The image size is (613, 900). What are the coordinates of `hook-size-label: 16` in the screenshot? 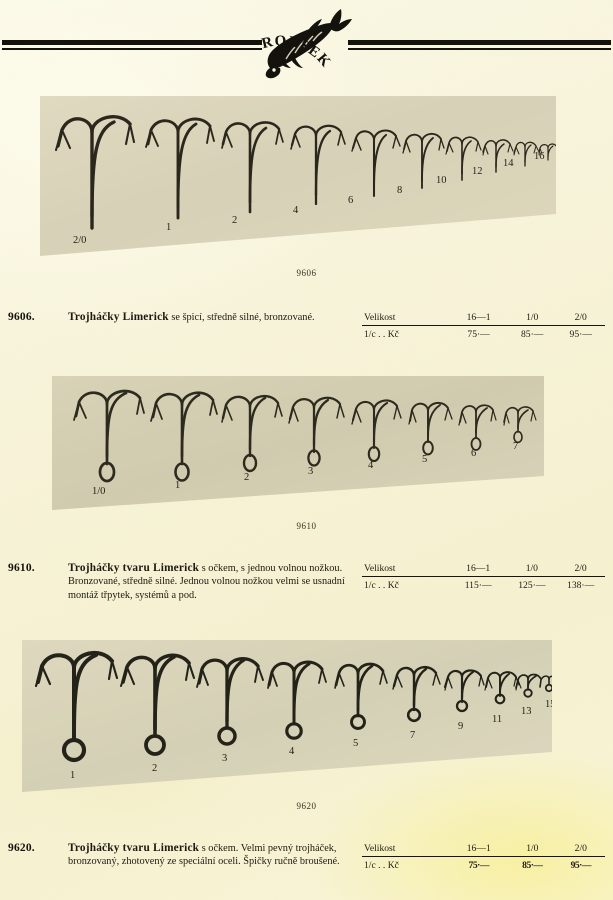 It's located at (539, 156).